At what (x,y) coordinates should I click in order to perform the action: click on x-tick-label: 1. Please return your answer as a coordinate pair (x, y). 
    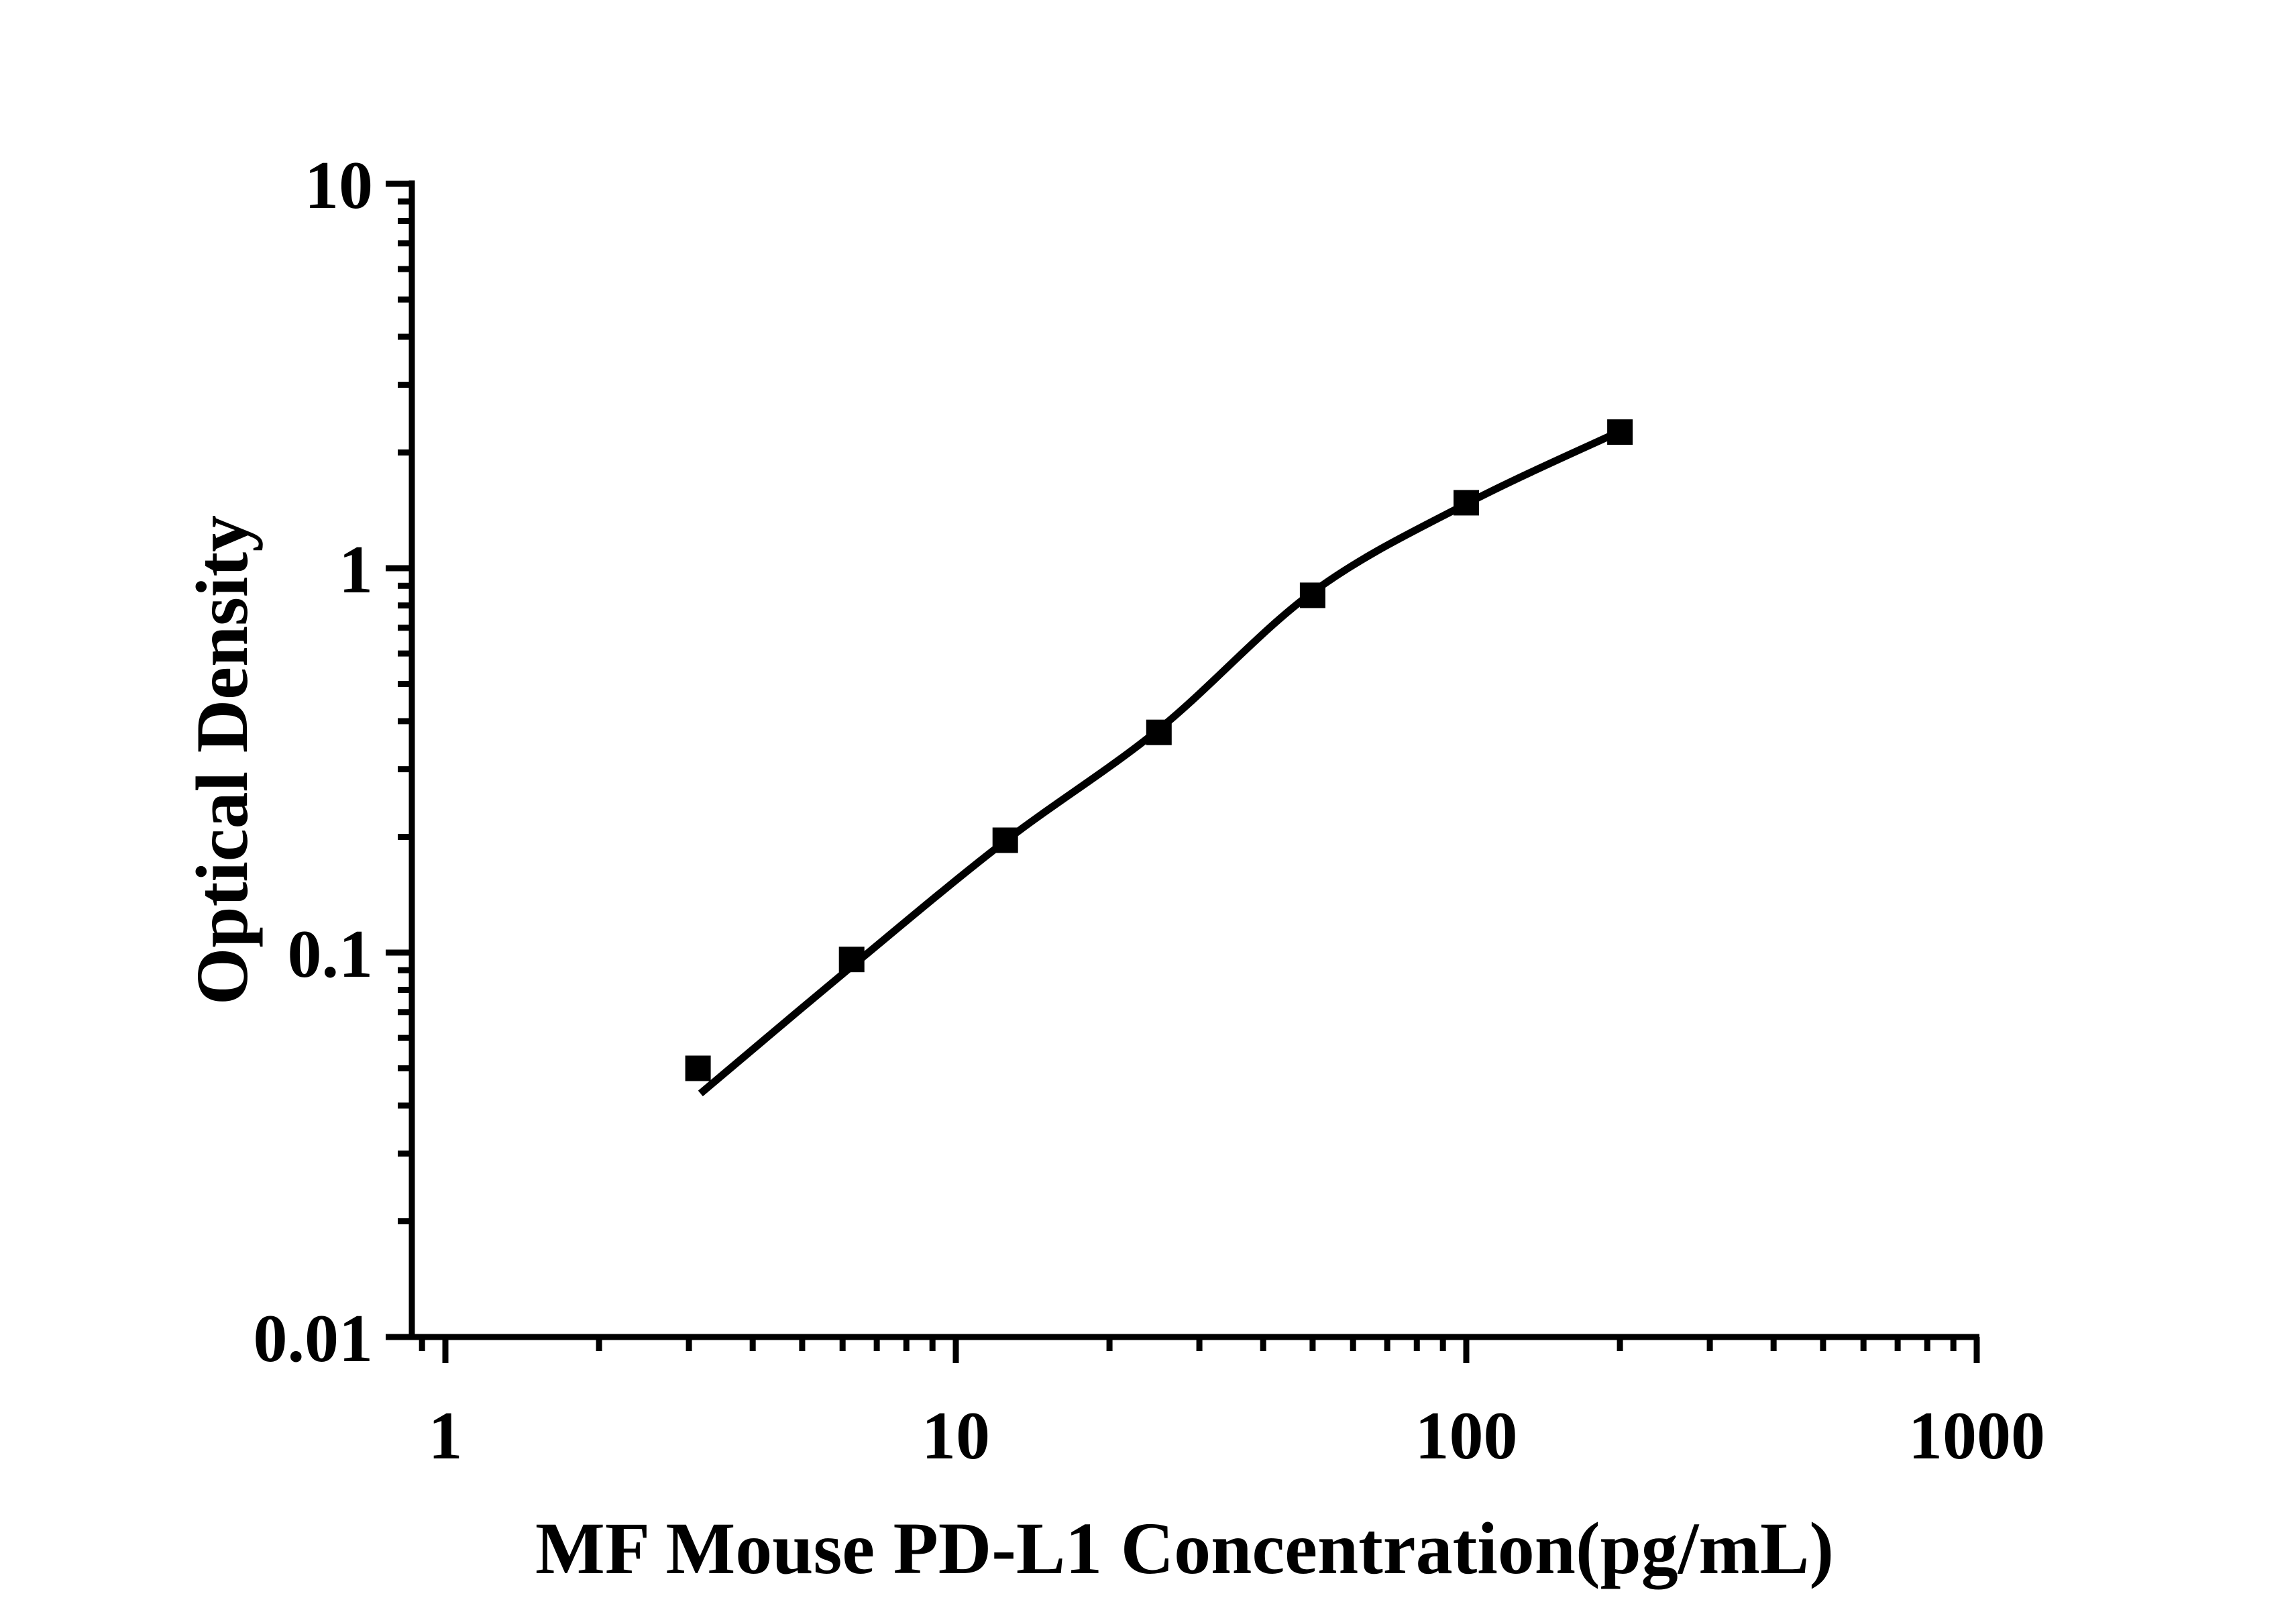
    Looking at the image, I should click on (446, 1436).